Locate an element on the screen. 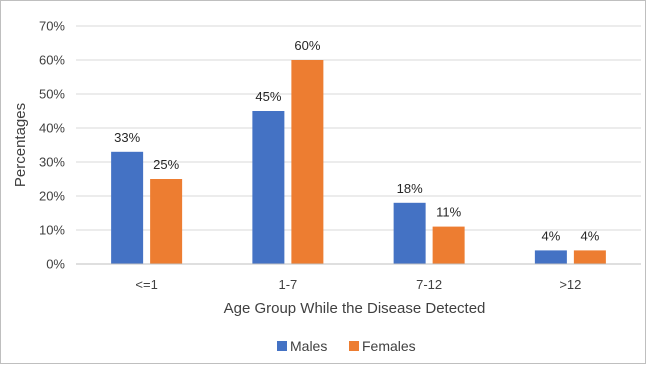 The image size is (646, 365). x-axis-ticks: <=1 1-7 7-12 >12 is located at coordinates (358, 284).